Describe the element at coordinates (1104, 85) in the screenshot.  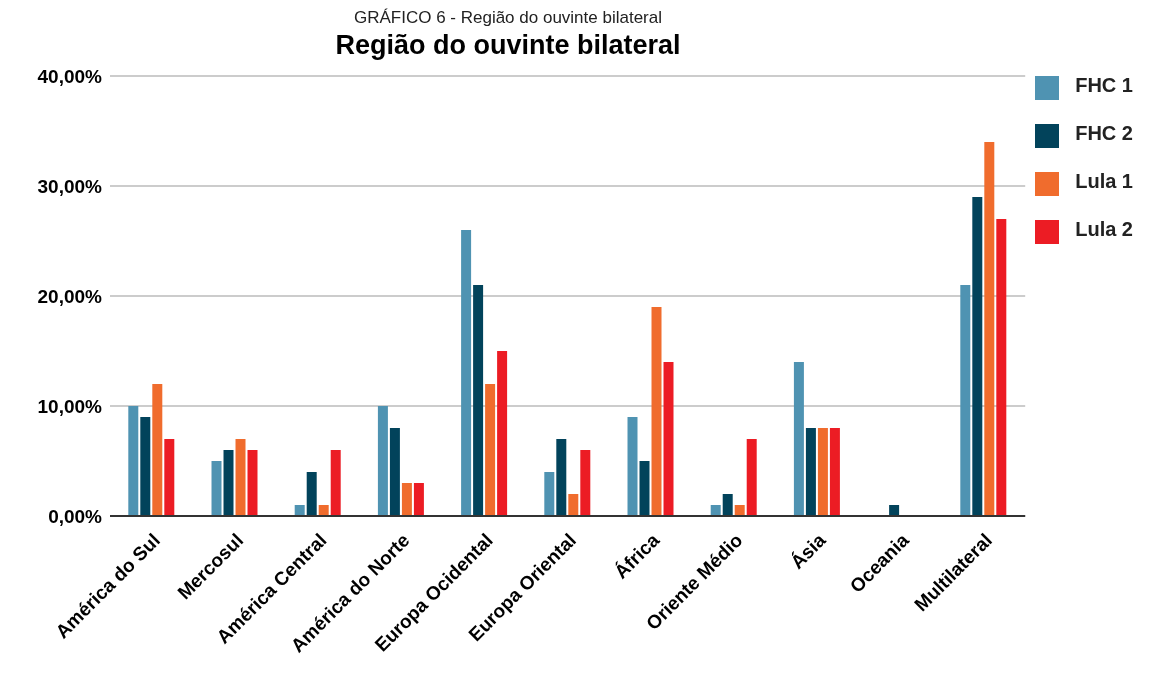
I see `legend-label: FHC 1` at that location.